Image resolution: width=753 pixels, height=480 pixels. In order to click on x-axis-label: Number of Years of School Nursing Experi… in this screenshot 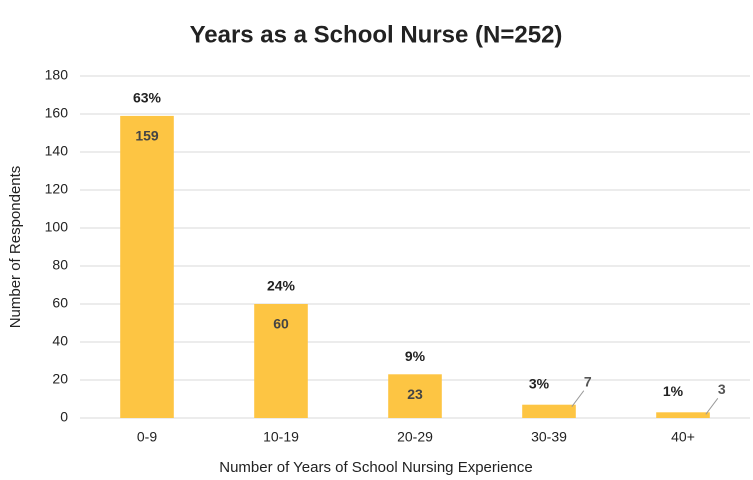, I will do `click(376, 467)`.